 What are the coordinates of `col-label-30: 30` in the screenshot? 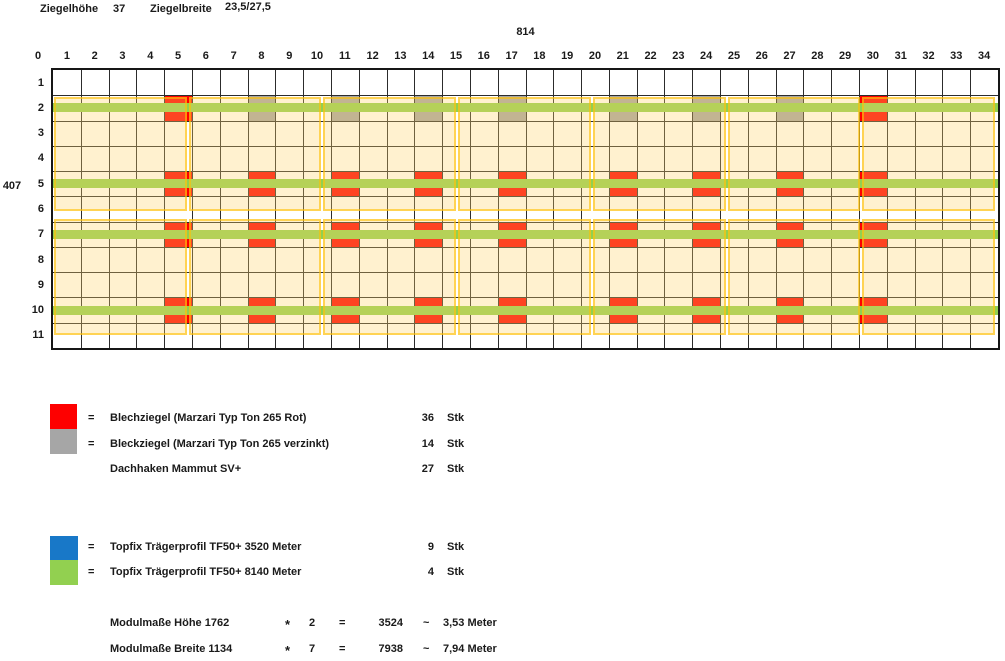 It's located at (873, 56).